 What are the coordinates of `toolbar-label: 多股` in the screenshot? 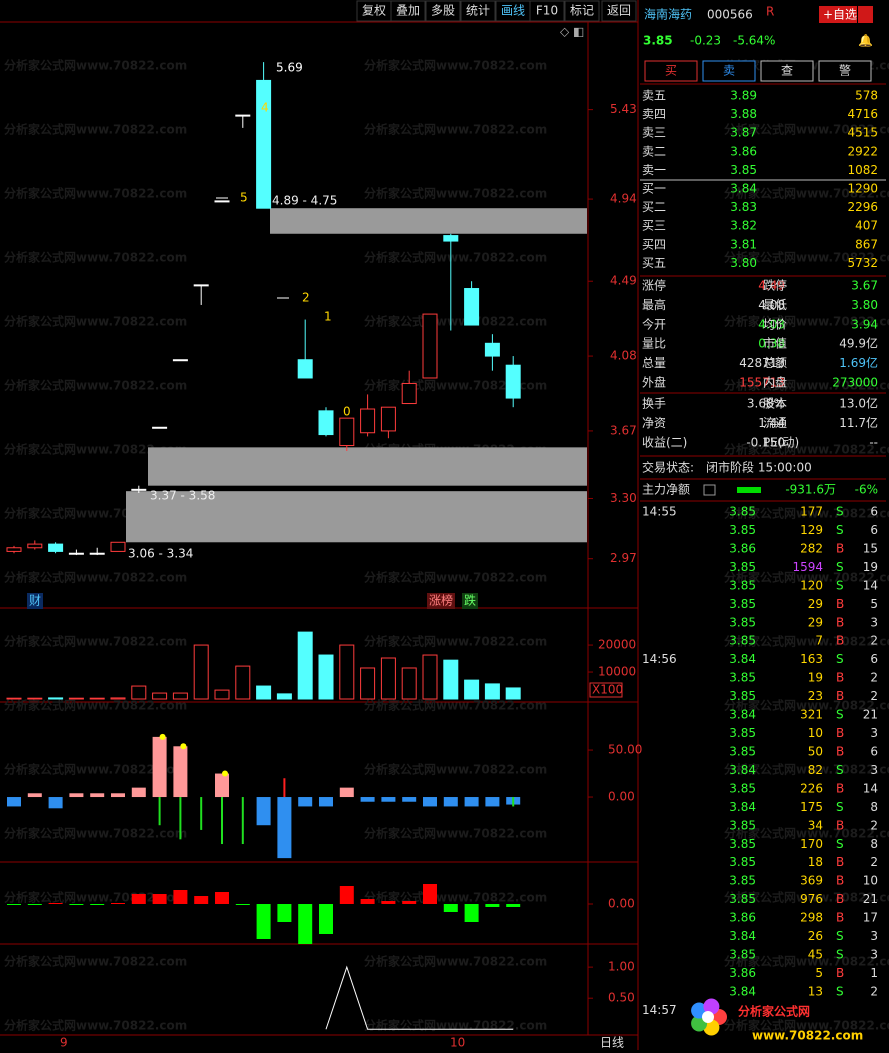 It's located at (443, 11).